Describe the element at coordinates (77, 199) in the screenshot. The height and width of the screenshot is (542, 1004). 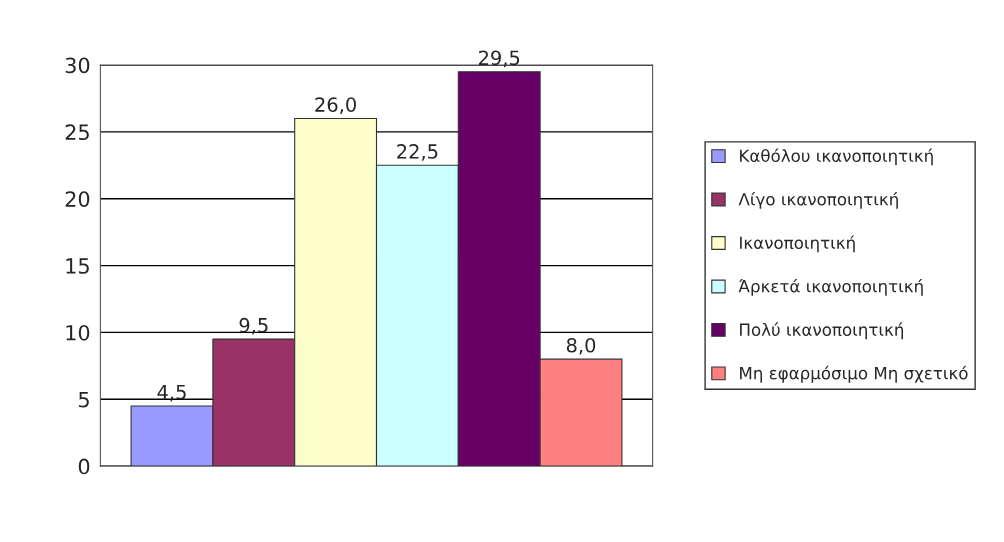
I see `y-tick-label: 20` at that location.